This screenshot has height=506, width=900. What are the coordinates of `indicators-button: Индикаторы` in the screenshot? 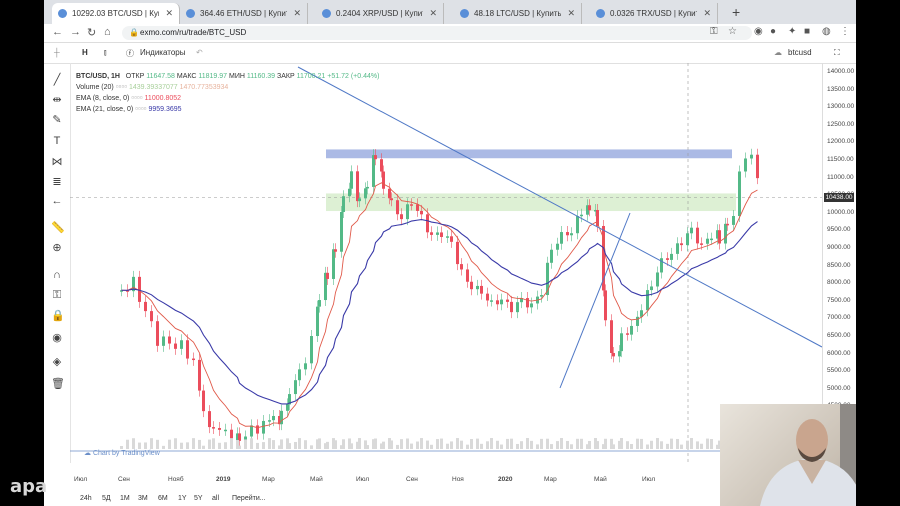 It's located at (163, 52).